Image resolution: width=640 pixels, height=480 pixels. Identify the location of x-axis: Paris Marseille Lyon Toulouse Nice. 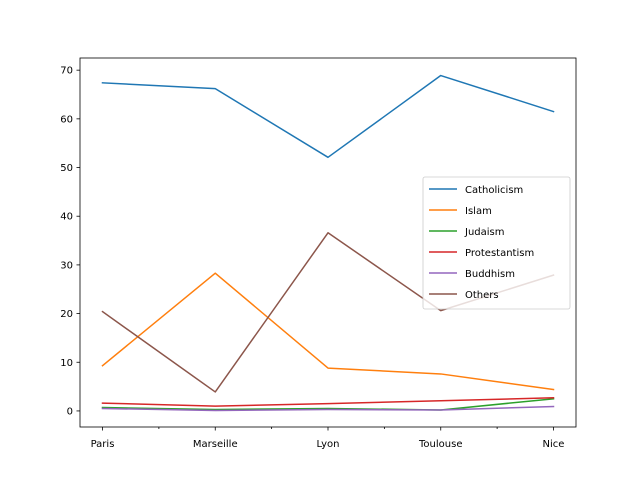
(328, 438).